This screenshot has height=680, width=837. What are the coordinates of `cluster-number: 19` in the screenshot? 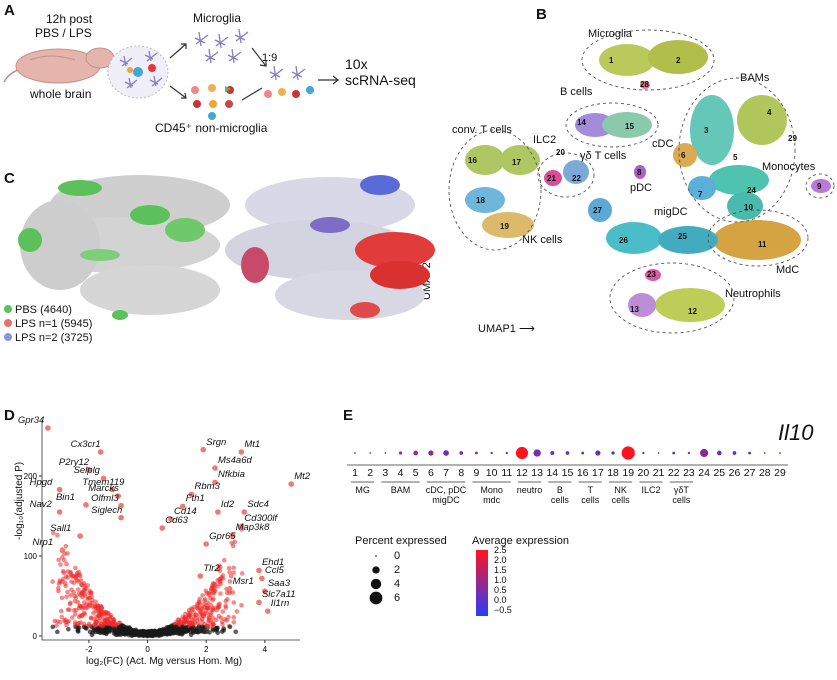 It's located at (504, 226).